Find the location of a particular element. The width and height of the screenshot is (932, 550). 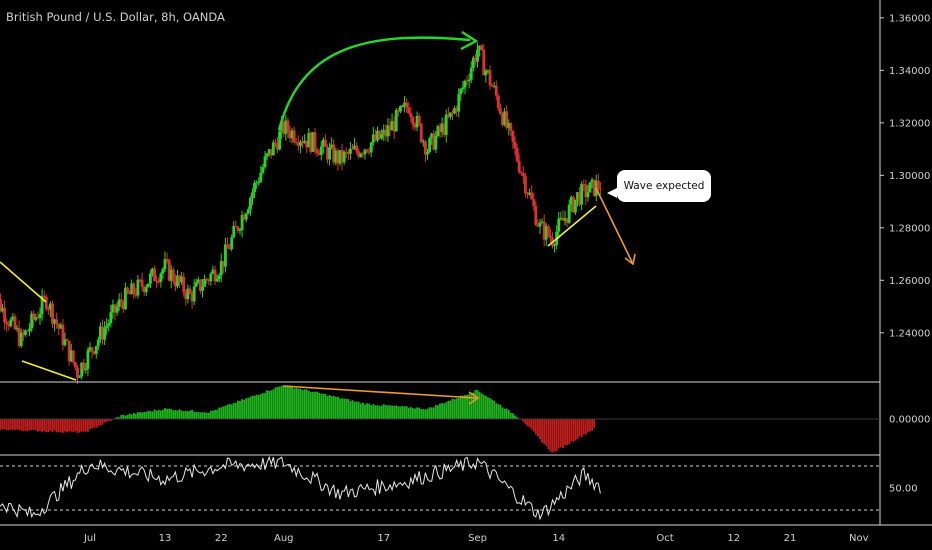

osc-tick-label: 50.00 is located at coordinates (903, 489).